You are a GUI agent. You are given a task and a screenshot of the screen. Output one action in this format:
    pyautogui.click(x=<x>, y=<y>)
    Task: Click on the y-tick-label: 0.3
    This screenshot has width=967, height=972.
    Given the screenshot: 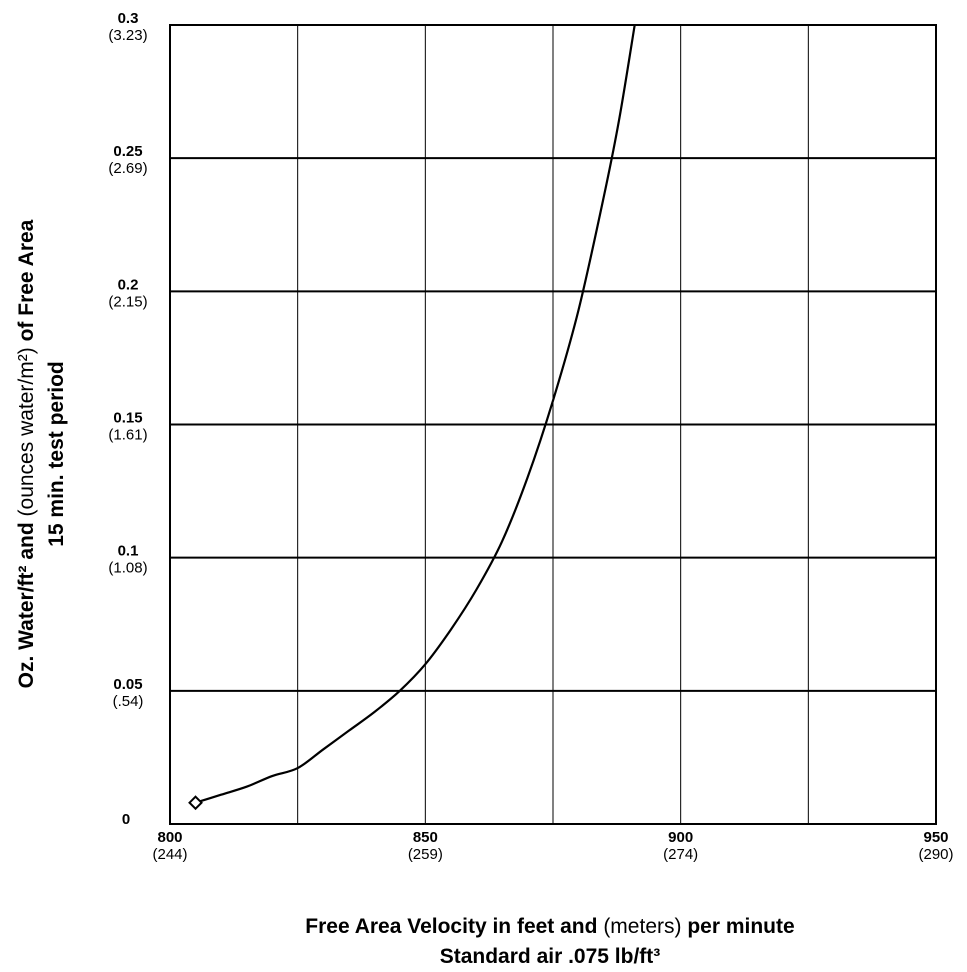 What is the action you would take?
    pyautogui.click(x=128, y=18)
    